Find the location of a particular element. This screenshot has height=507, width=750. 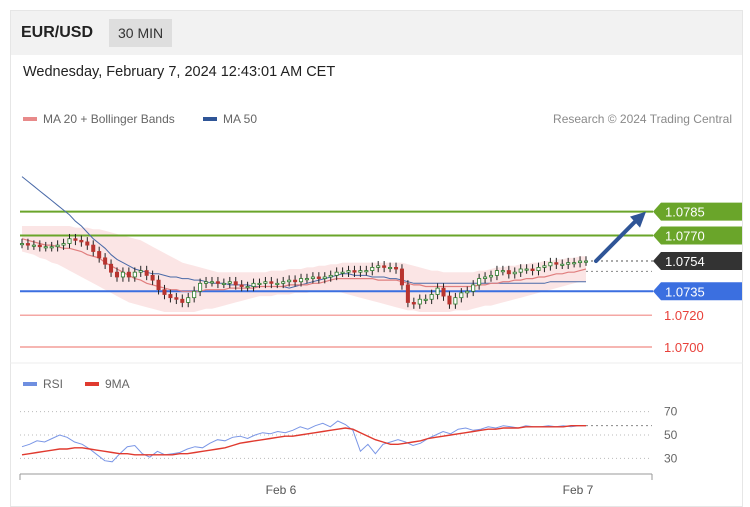

x-tick-label: Feb 7 is located at coordinates (578, 490).